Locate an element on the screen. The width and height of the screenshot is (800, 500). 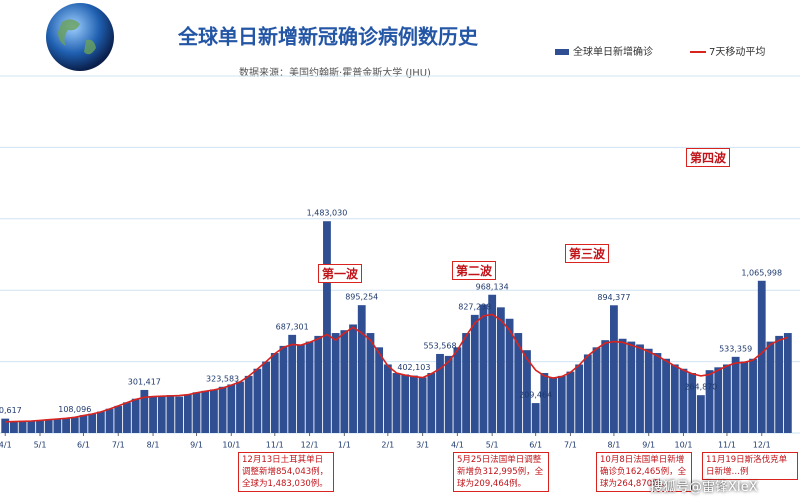
legend-swatch is located at coordinates (562, 52).